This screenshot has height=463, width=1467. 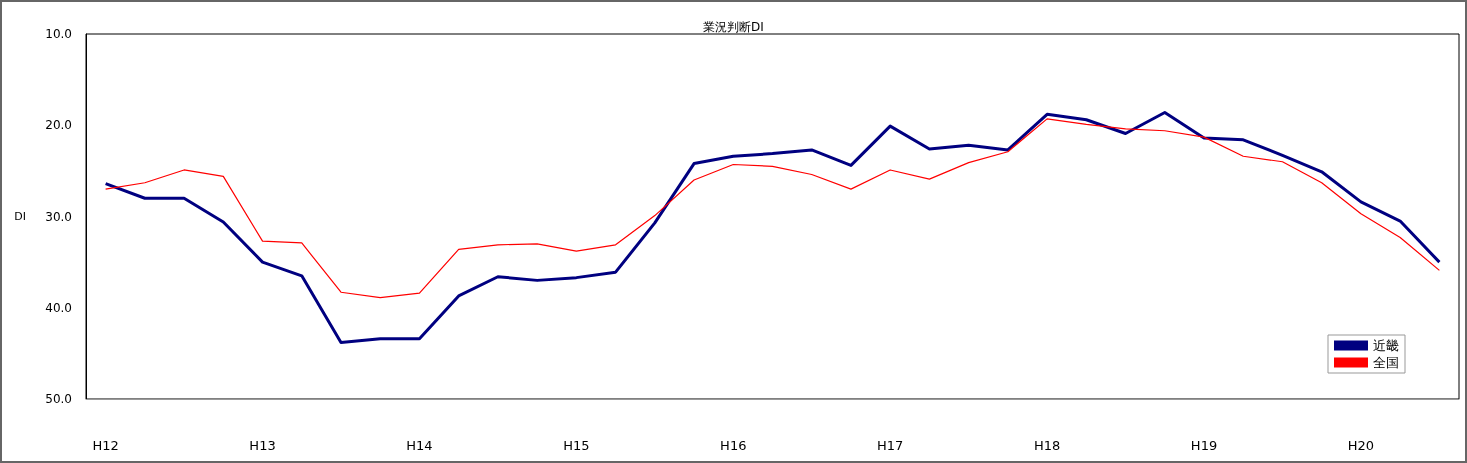 What do you see at coordinates (58, 125) in the screenshot?
I see `y-tick-label: 20.0` at bounding box center [58, 125].